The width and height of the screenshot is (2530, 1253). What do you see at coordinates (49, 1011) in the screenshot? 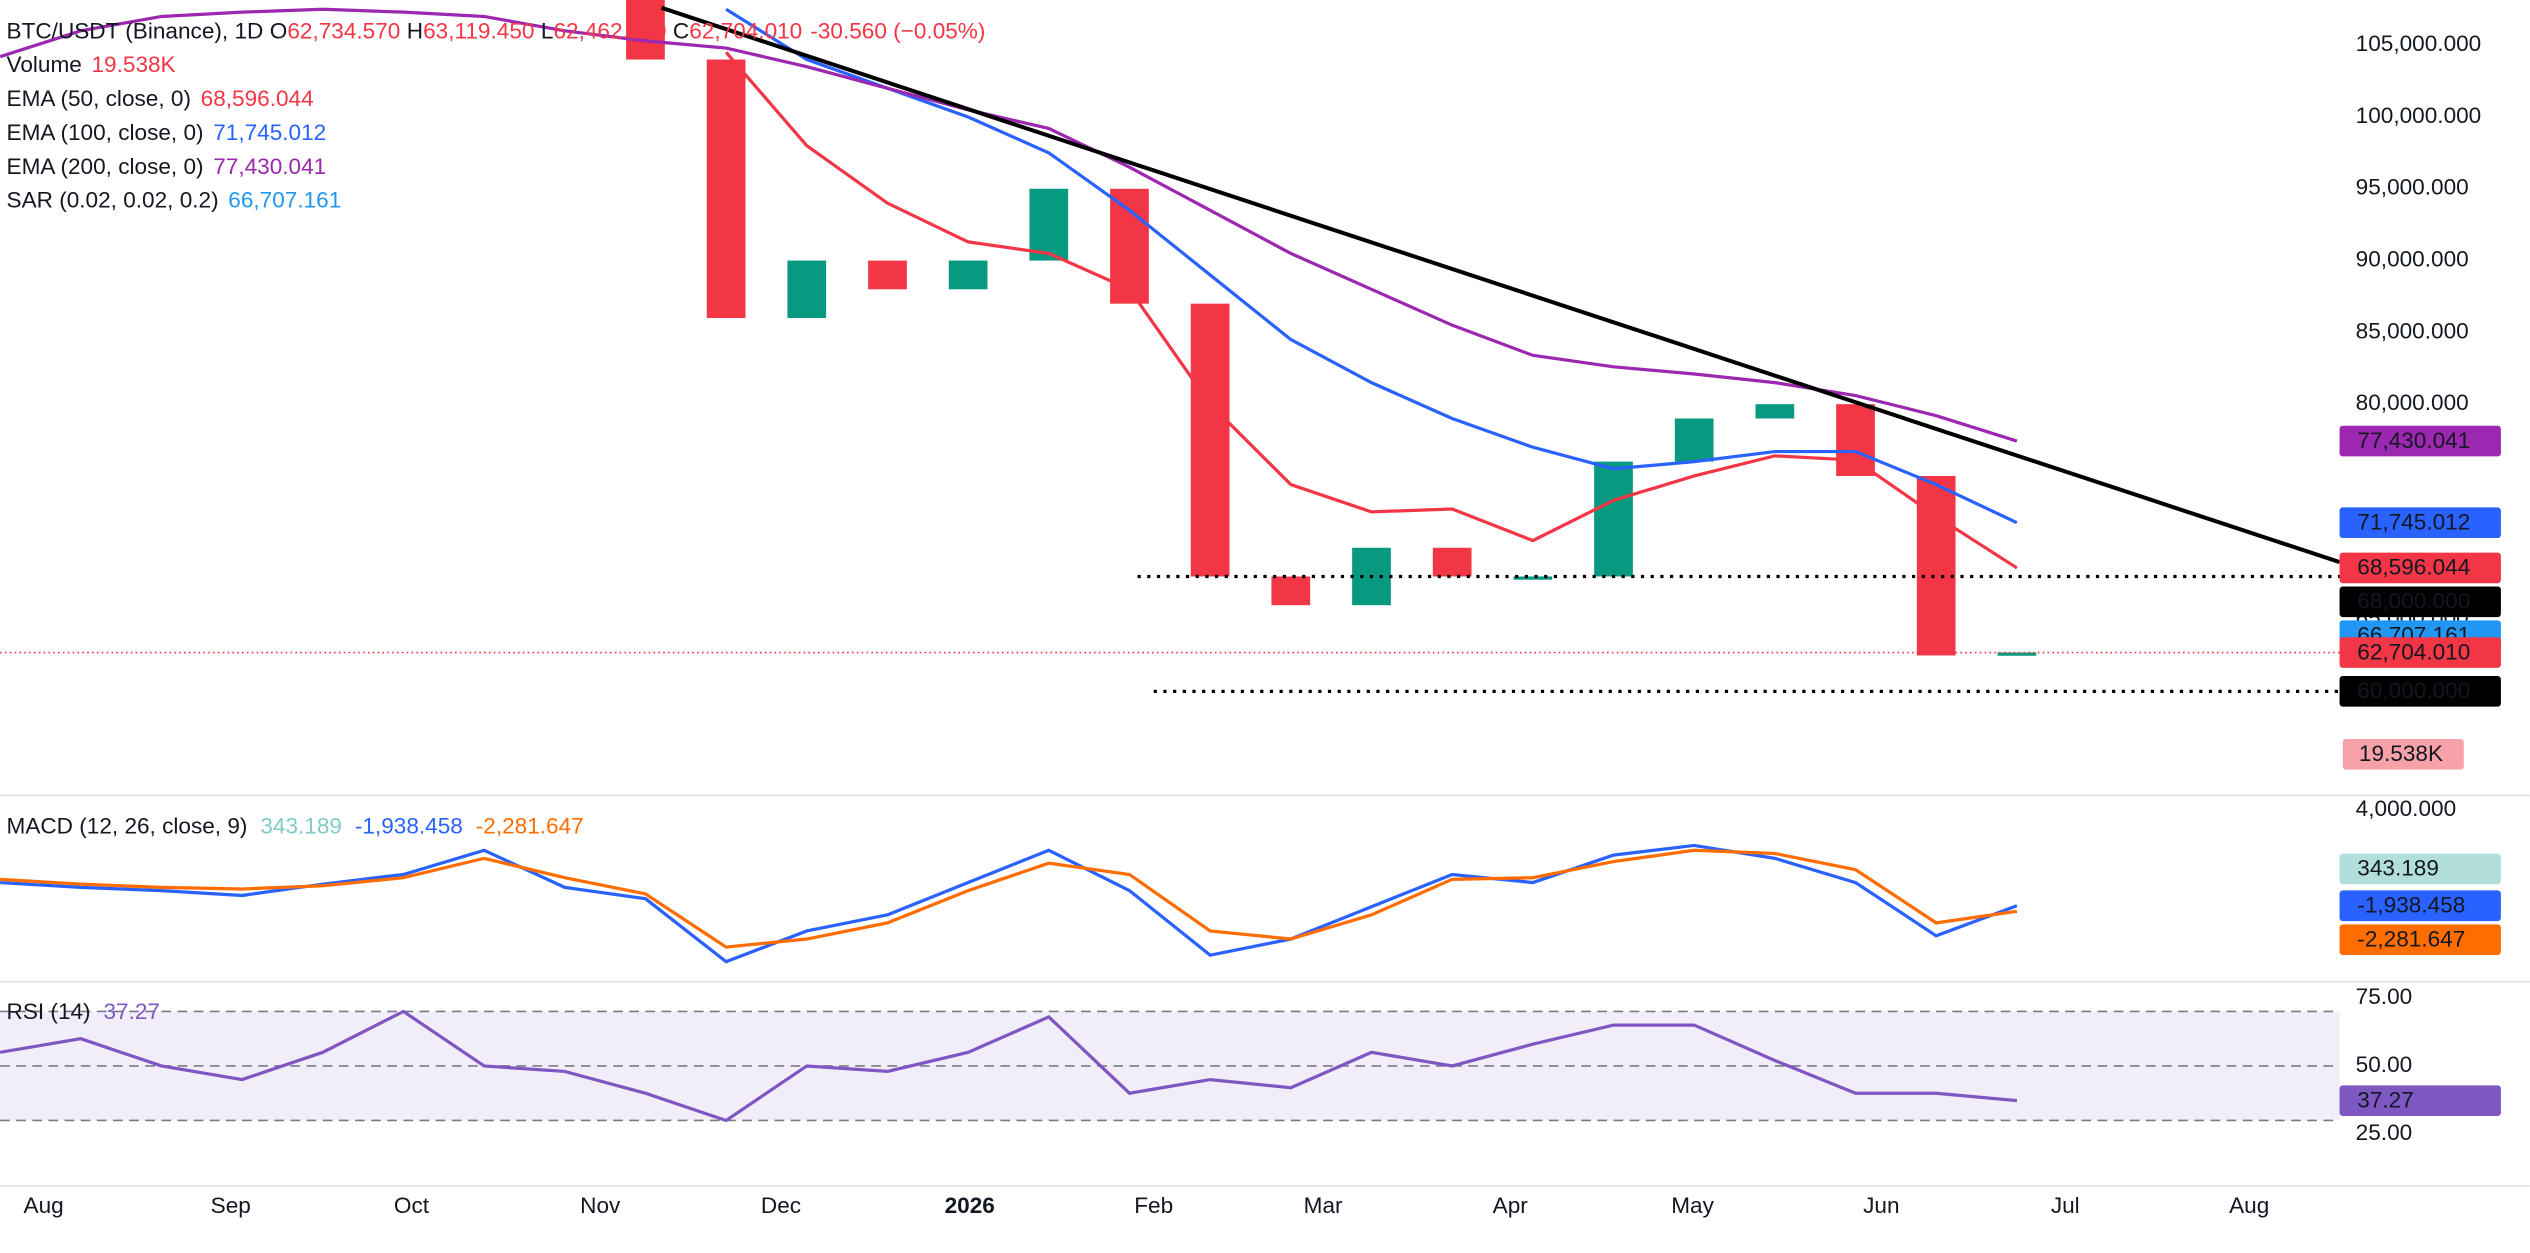
I see `legend-text: RSI (14)` at bounding box center [49, 1011].